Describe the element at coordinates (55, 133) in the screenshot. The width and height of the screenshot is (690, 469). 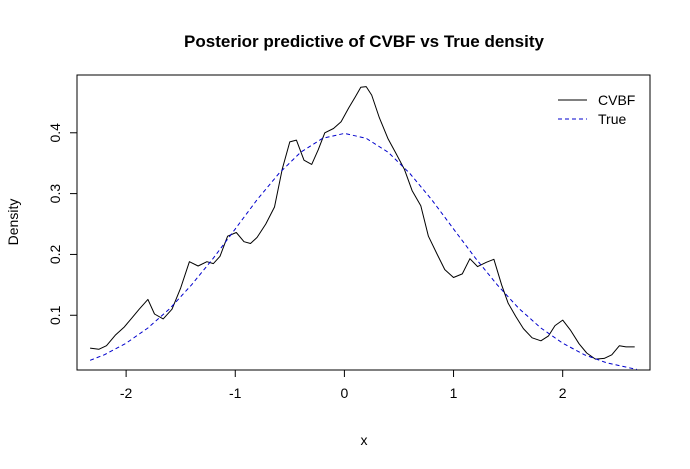
I see `y-tick-label: 0.4` at that location.